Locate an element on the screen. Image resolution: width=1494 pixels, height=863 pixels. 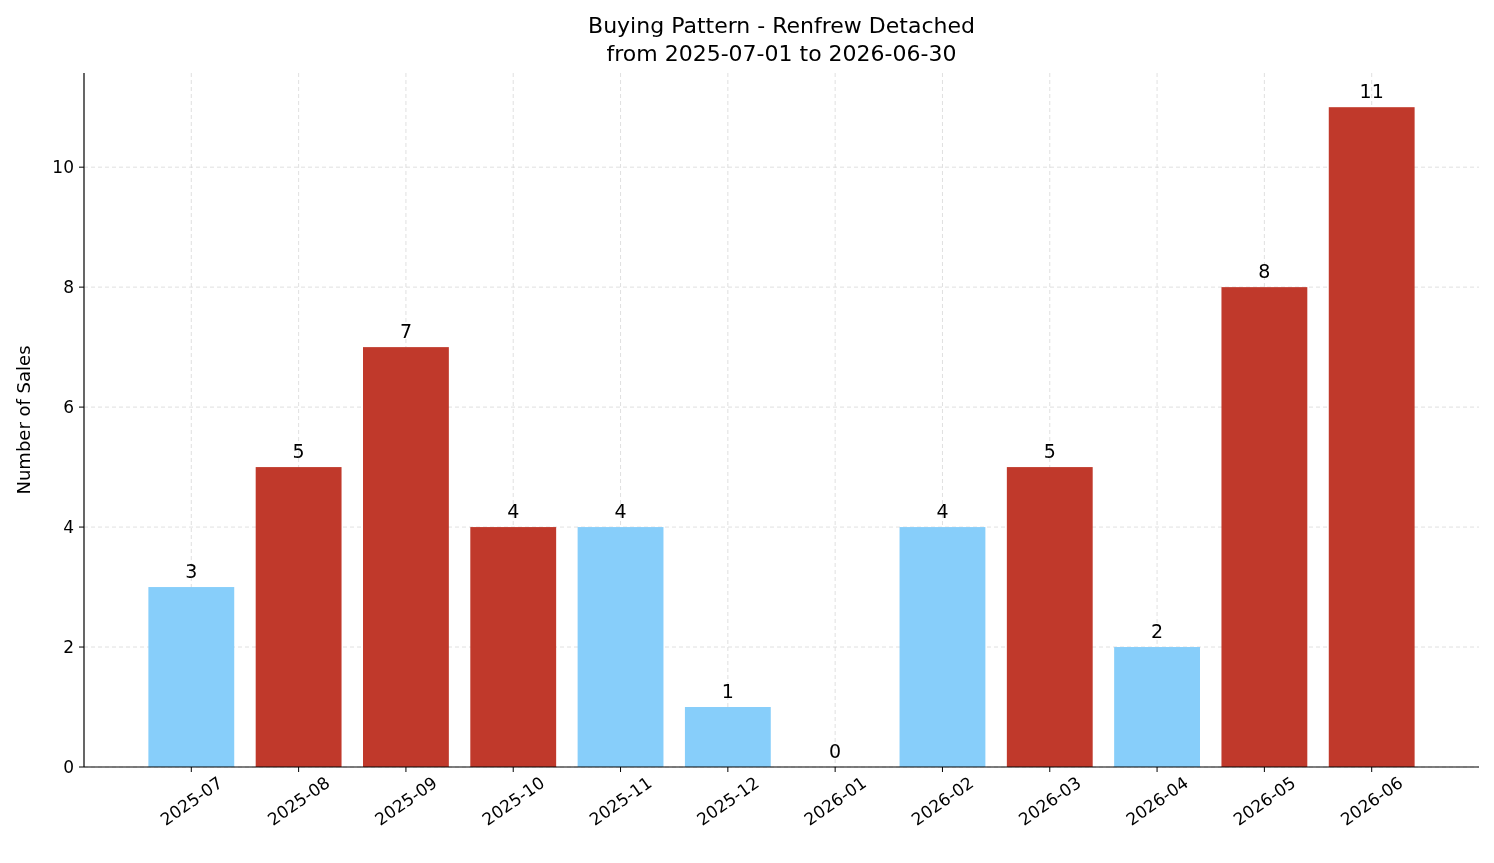
chart-subtitle: from 2025-07-01 to 2026-06-30 is located at coordinates (781, 53).